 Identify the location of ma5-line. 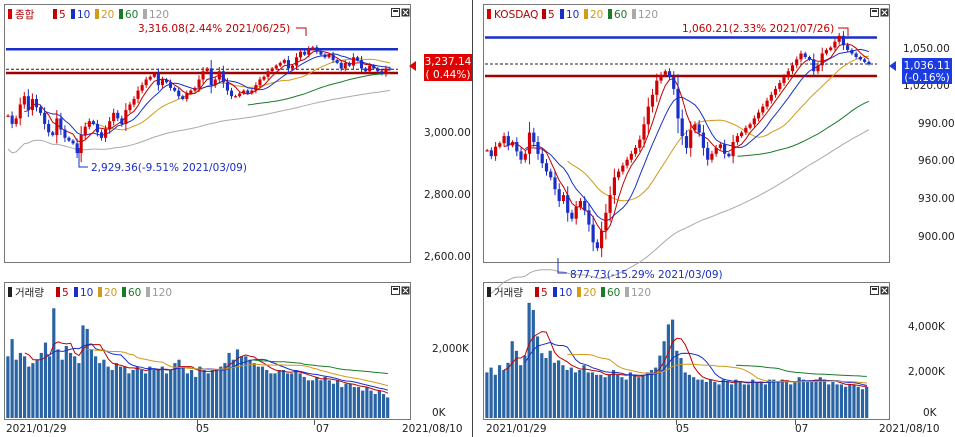
(207, 96).